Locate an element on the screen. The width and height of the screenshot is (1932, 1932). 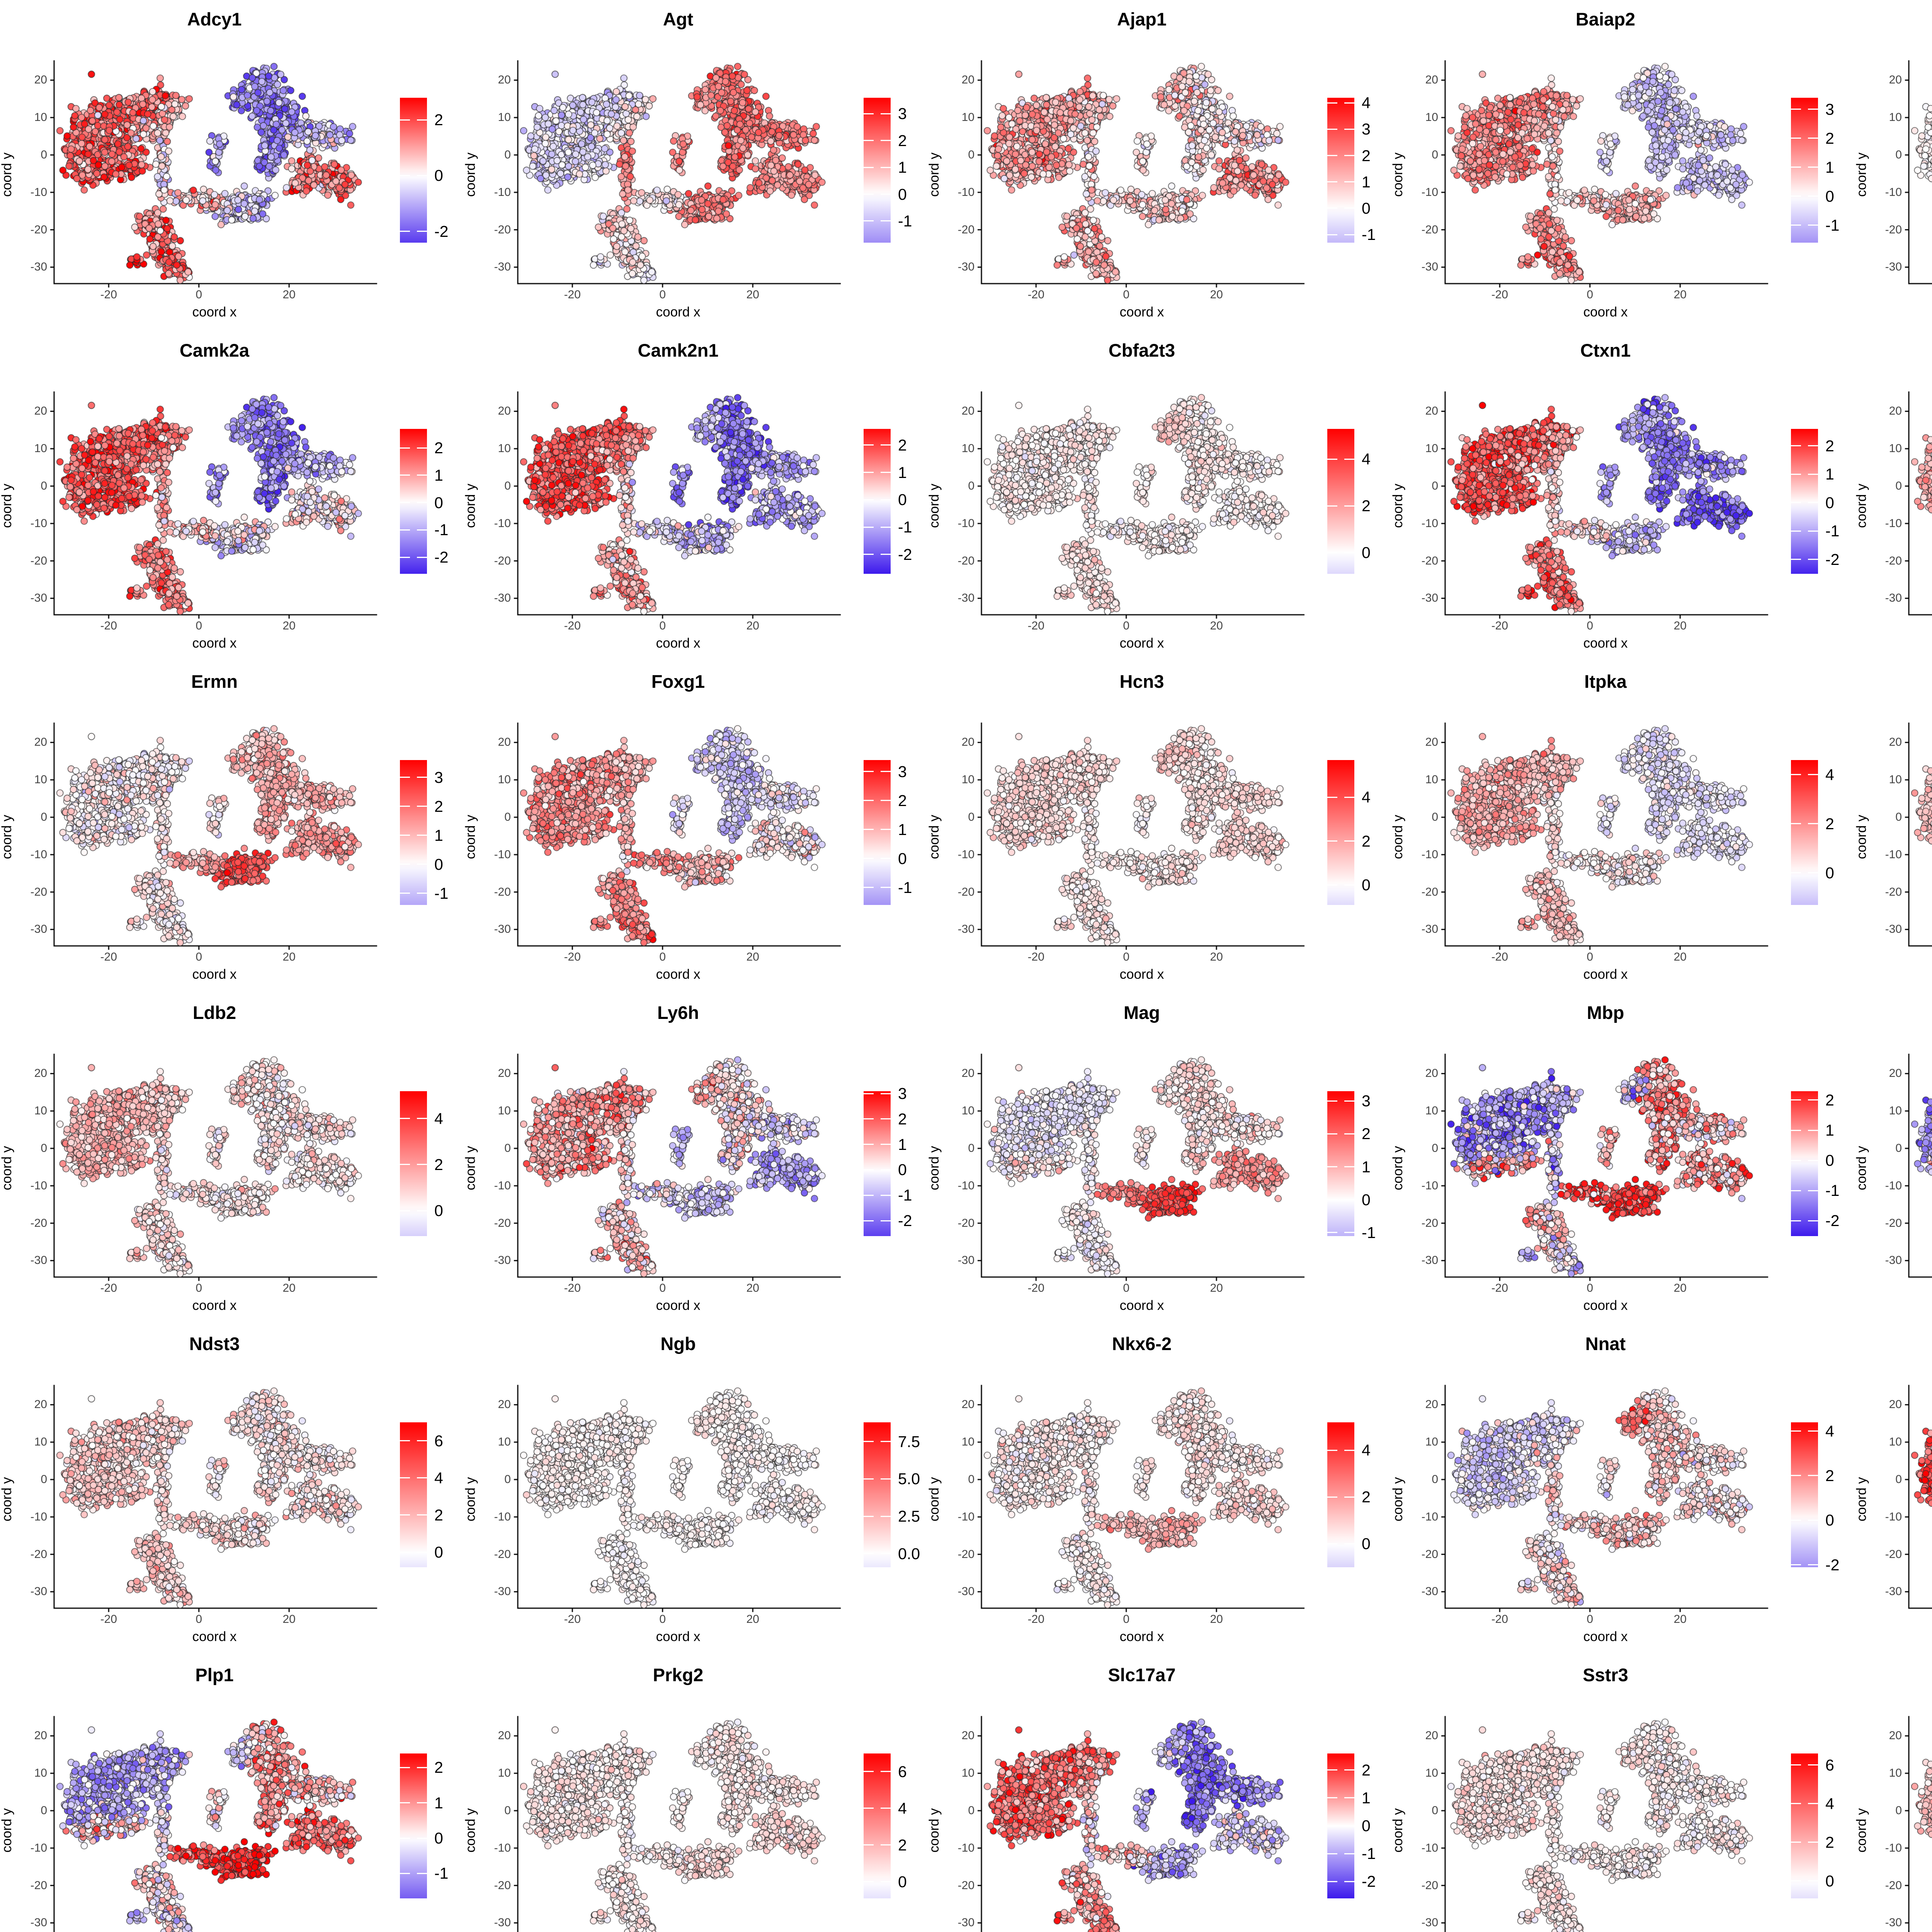
colorbar-label: -2 is located at coordinates (442, 231).